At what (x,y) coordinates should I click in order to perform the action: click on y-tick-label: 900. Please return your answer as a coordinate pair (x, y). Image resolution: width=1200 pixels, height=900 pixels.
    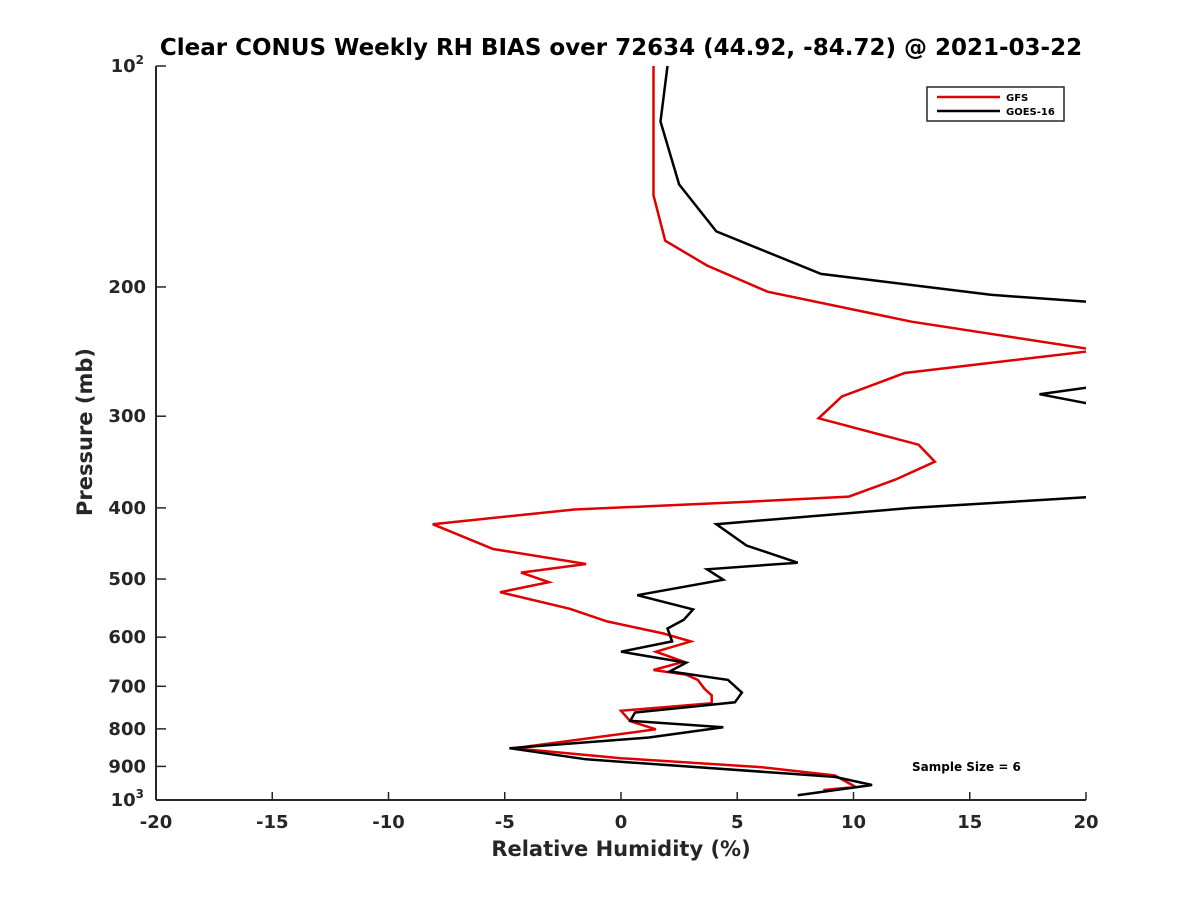
    Looking at the image, I should click on (127, 766).